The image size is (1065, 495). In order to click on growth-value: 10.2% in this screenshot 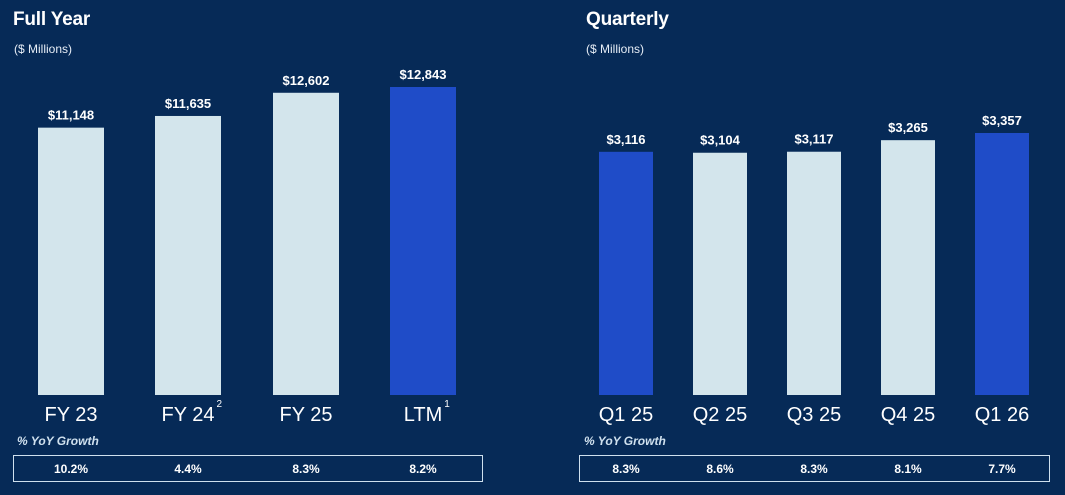, I will do `click(71, 469)`.